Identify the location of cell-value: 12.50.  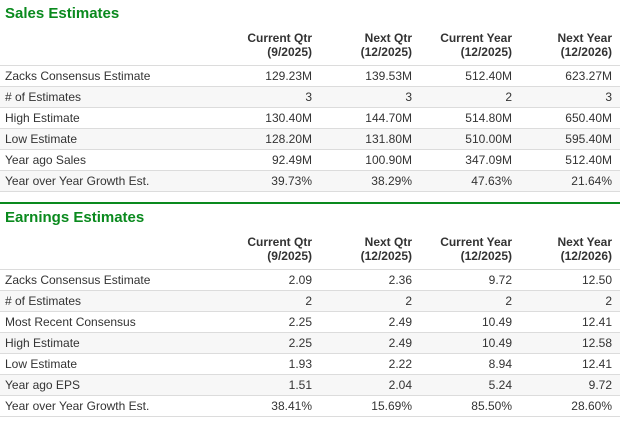
(570, 280).